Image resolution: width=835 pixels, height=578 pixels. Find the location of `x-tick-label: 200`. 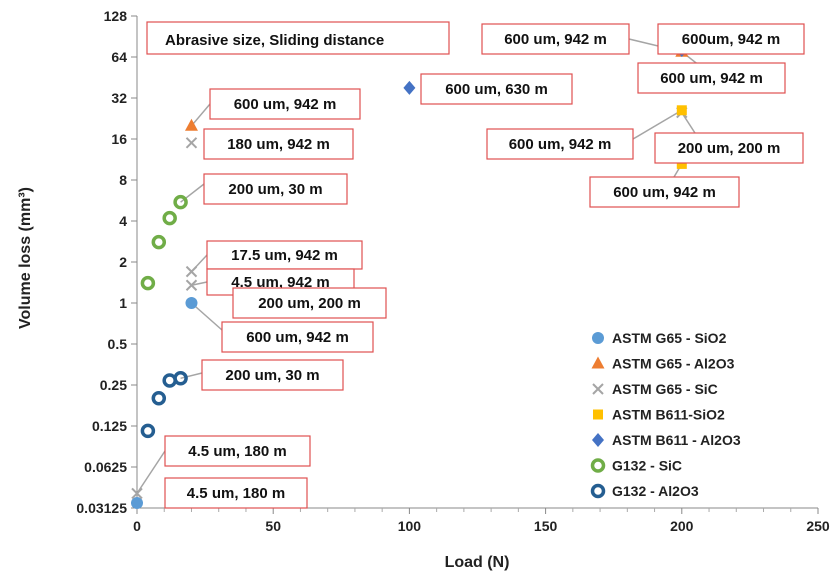

x-tick-label: 200 is located at coordinates (682, 526).